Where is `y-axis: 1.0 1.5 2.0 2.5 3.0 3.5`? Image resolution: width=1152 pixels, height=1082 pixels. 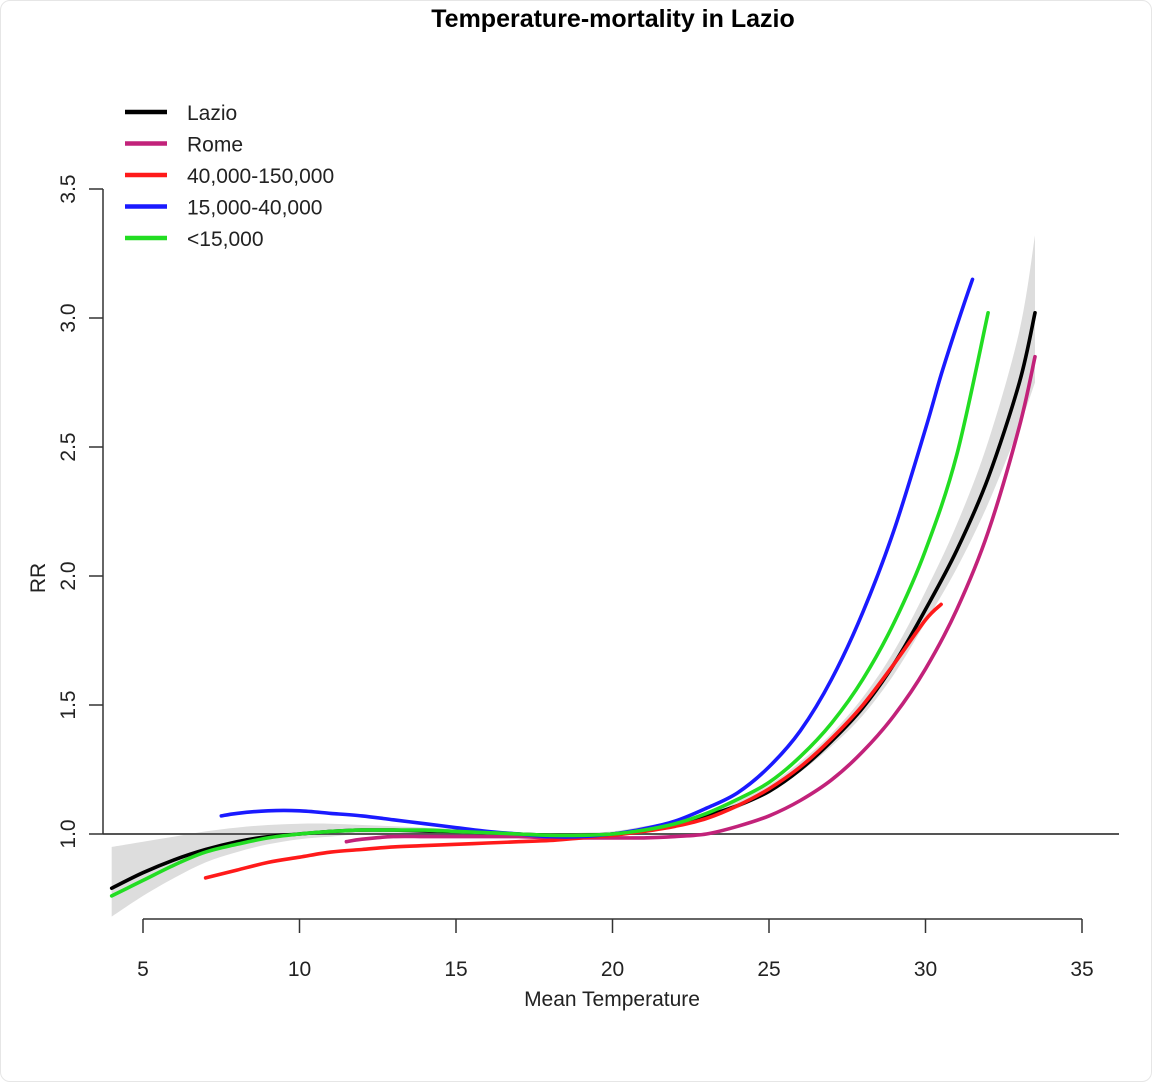
y-axis: 1.0 1.5 2.0 2.5 3.0 3.5 is located at coordinates (80, 511).